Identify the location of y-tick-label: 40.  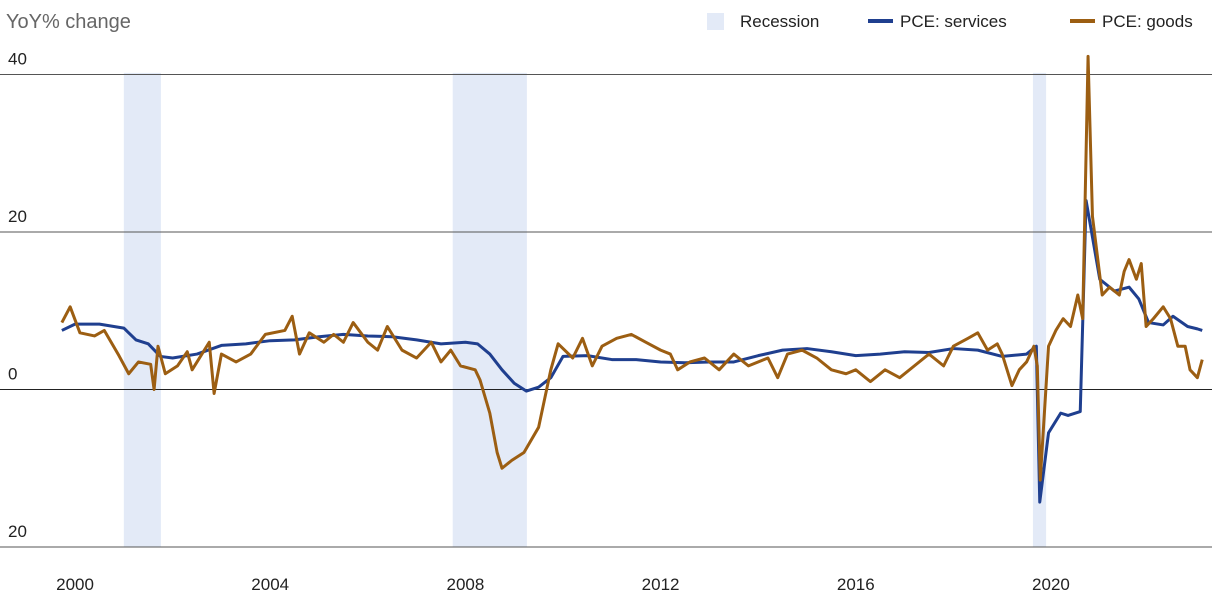
(17, 59).